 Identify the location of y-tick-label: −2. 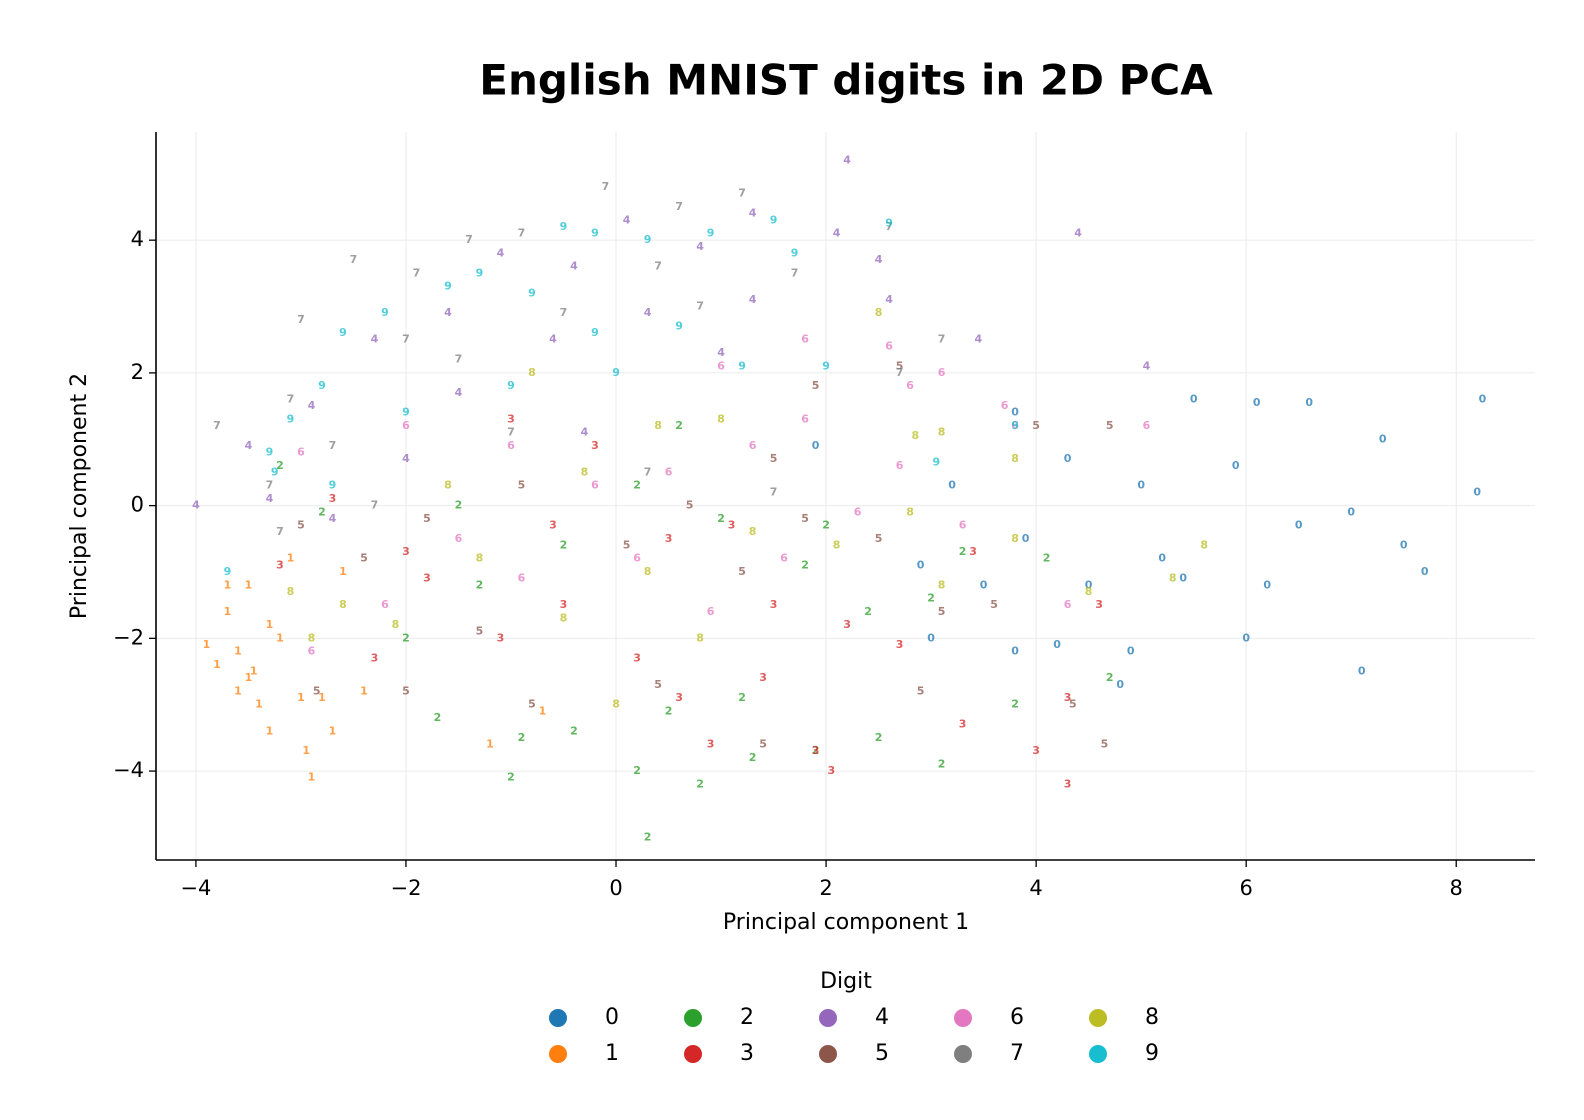
(128, 637).